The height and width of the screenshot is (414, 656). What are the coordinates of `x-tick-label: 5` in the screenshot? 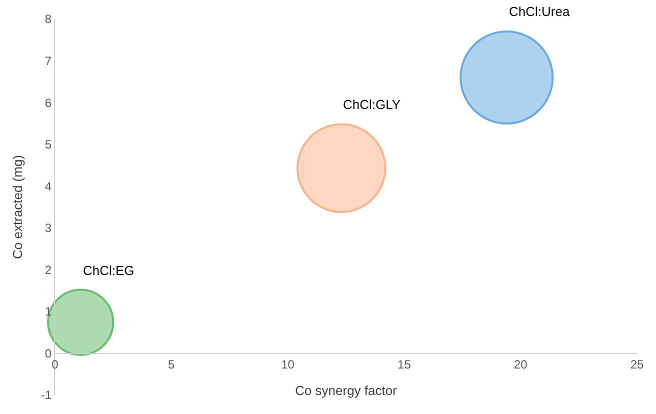 It's located at (172, 365).